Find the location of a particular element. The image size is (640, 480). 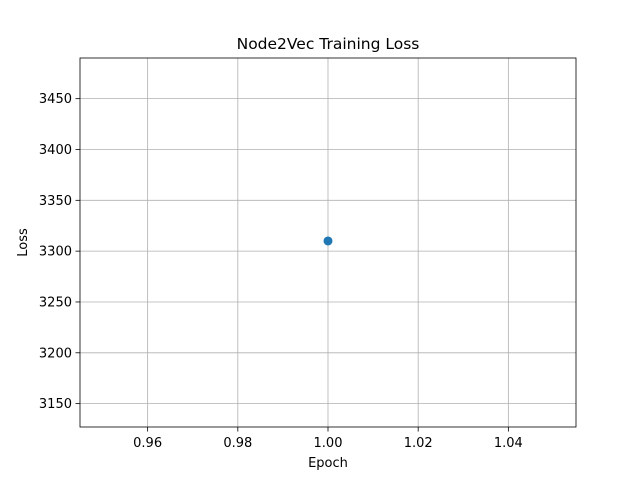

x-axis-label: Epoch is located at coordinates (328, 463).